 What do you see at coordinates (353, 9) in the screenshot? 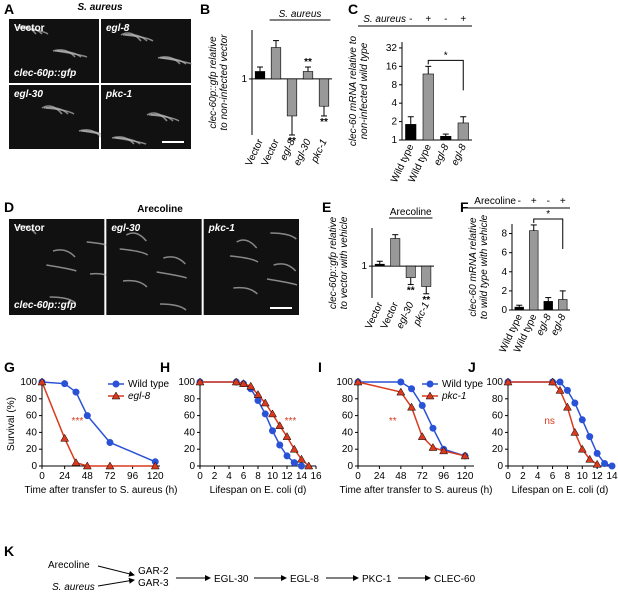
I see `panel-label: C` at bounding box center [353, 9].